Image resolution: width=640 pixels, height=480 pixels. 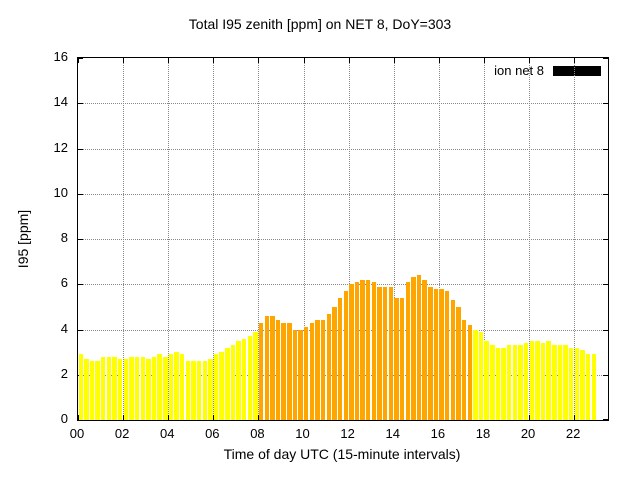 What do you see at coordinates (347, 433) in the screenshot?
I see `x-tick-label: 12` at bounding box center [347, 433].